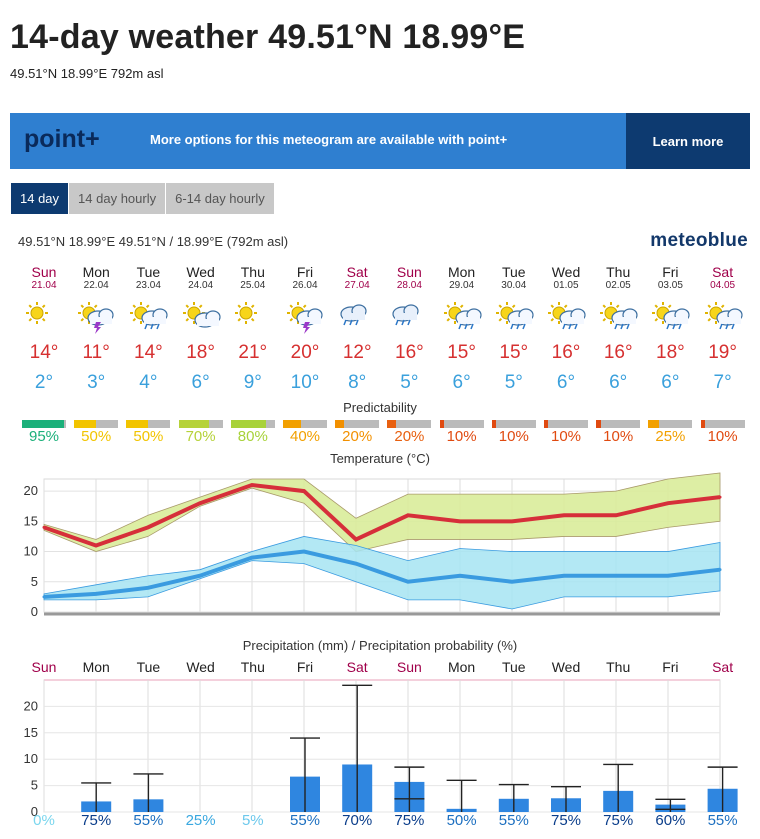  What do you see at coordinates (357, 382) in the screenshot?
I see `temp-min: 8°` at bounding box center [357, 382].